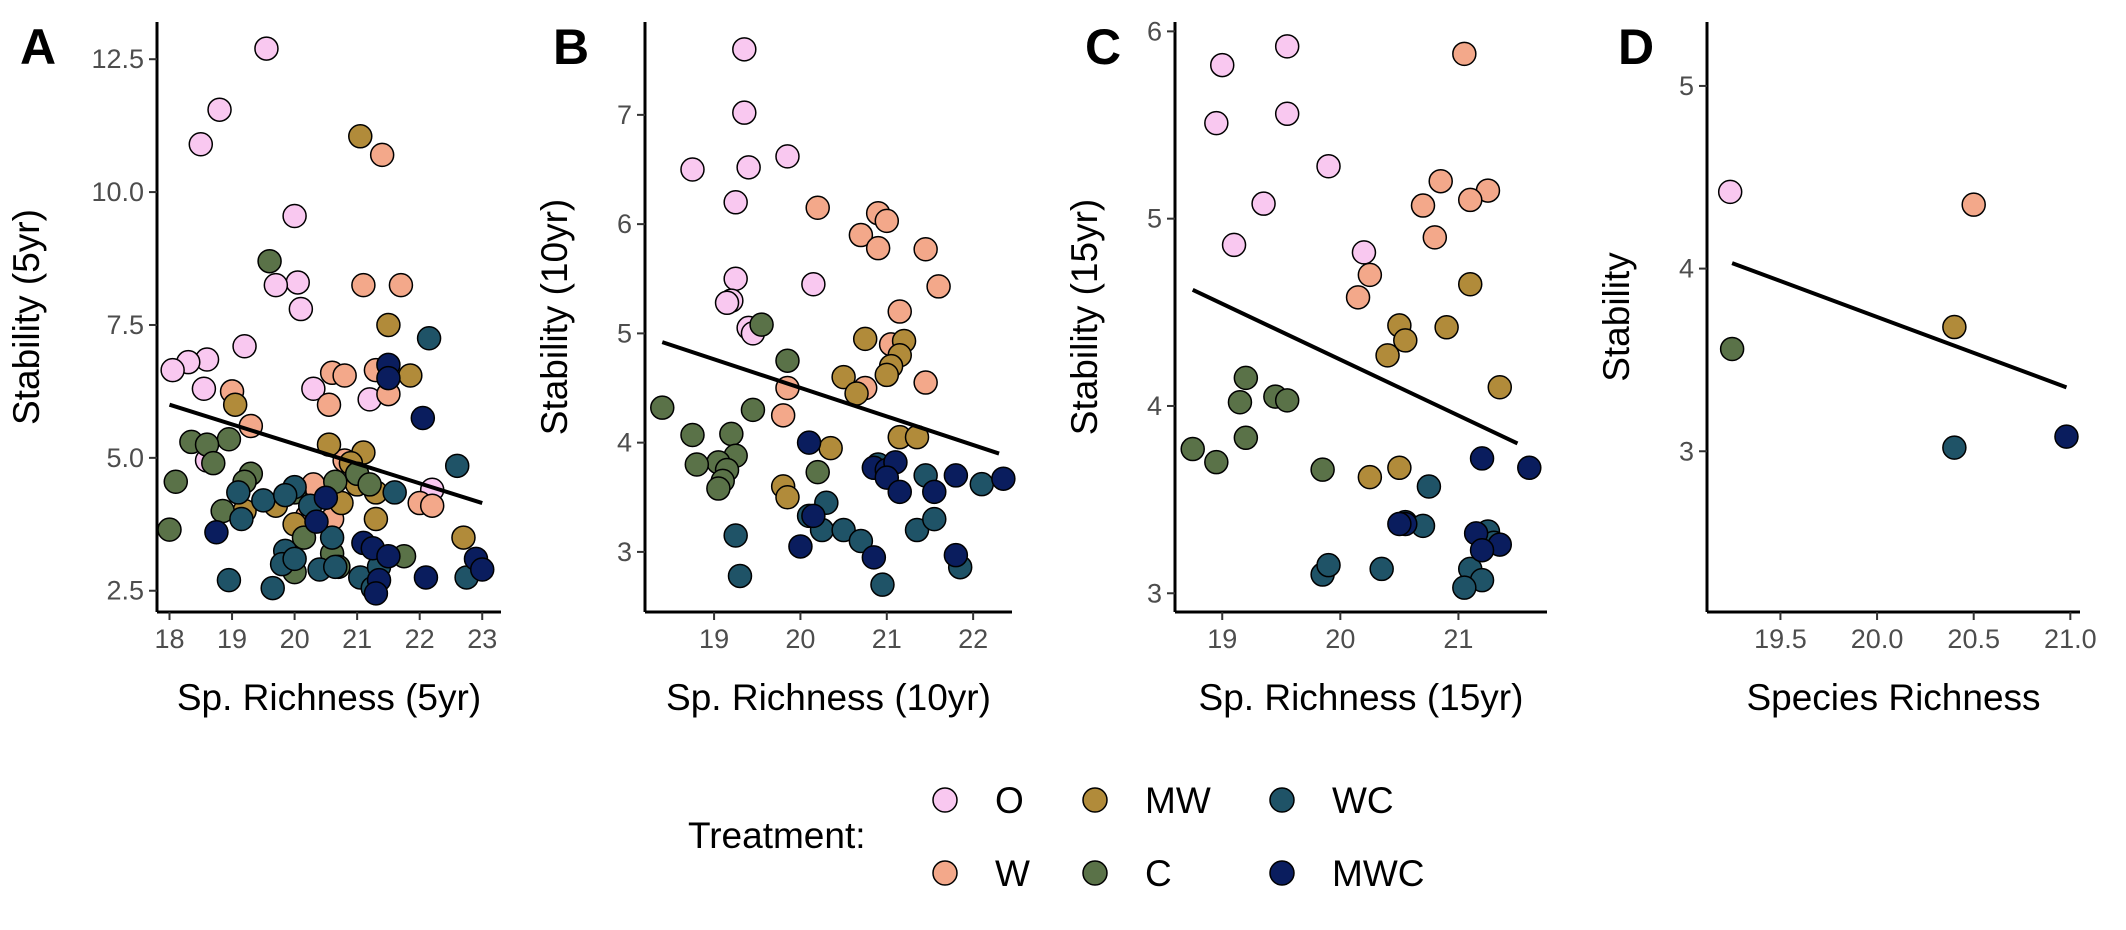 The image size is (2126, 930). Describe the element at coordinates (125, 591) in the screenshot. I see `y-tick-label: 2.5` at that location.